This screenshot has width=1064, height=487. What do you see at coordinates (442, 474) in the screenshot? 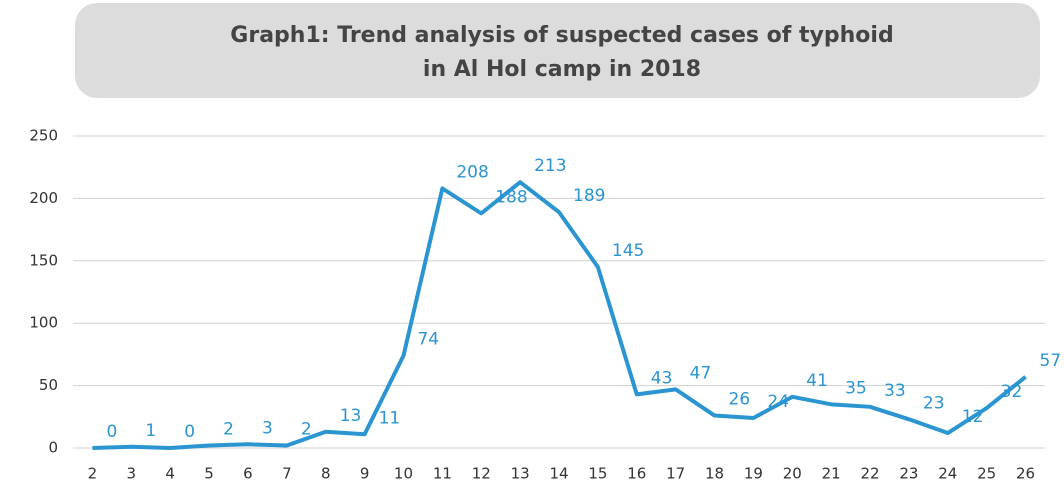
I see `x-tick-label: 11` at bounding box center [442, 474].